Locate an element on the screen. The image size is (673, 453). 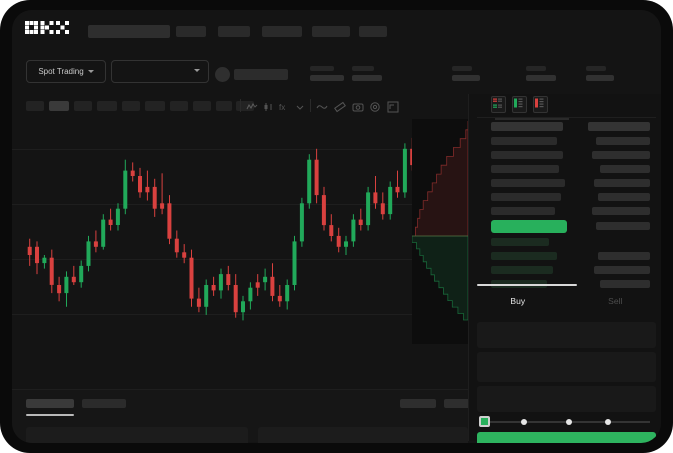
order-total-field is located at coordinates (566, 399).